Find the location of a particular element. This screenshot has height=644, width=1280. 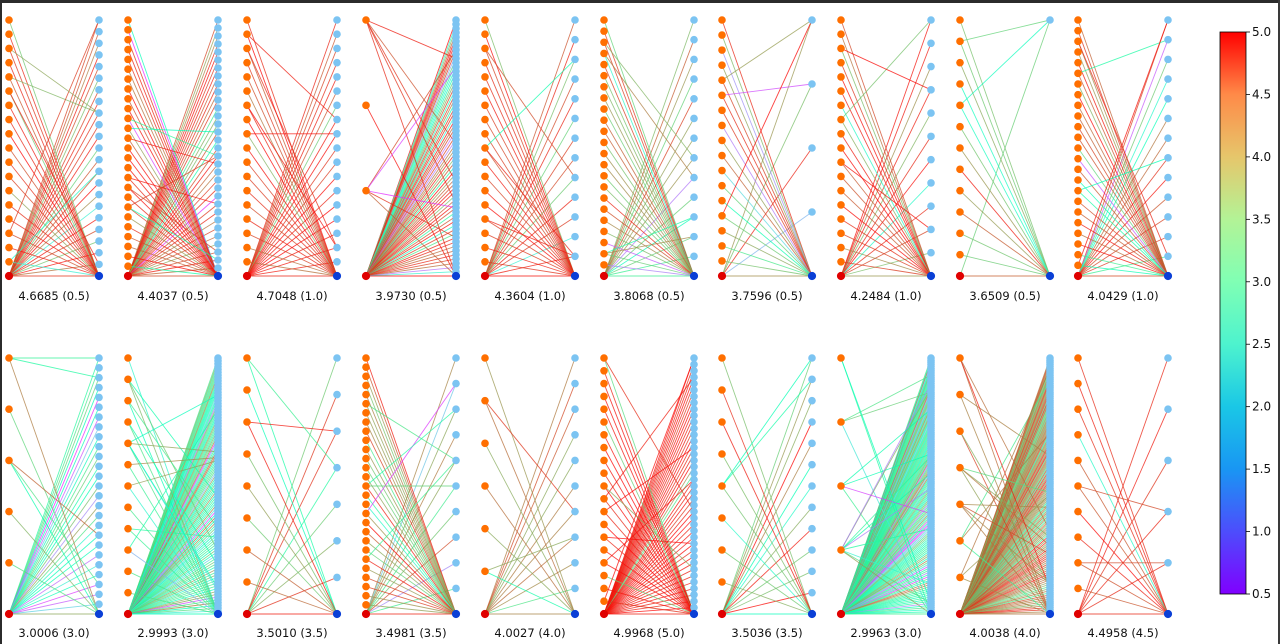

panel-caption: 4.0027 (4.0) is located at coordinates (529, 633).